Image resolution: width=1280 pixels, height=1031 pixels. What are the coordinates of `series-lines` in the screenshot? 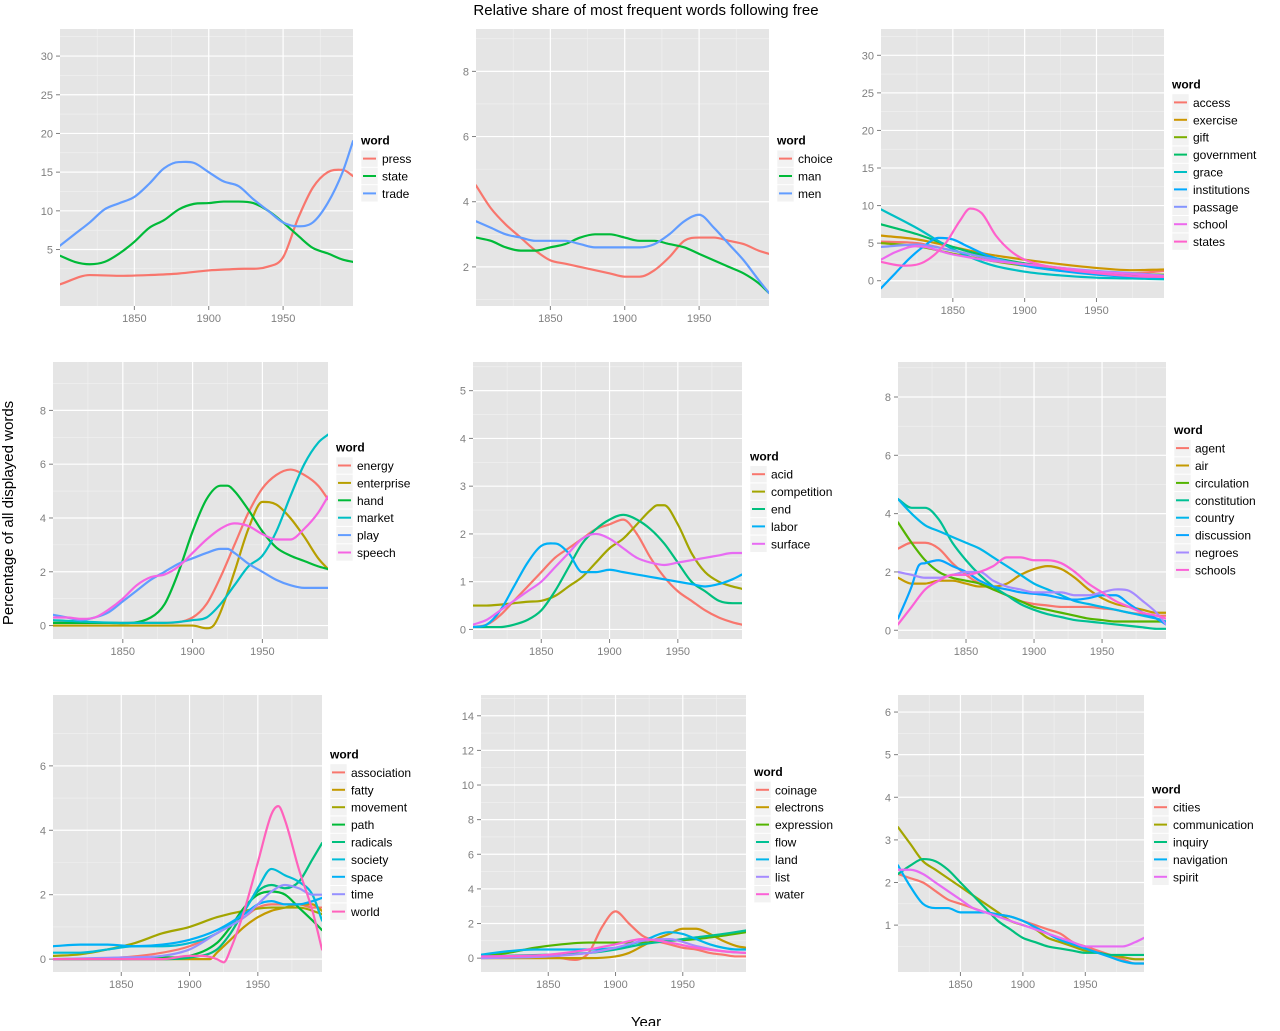 It's located at (1021, 895).